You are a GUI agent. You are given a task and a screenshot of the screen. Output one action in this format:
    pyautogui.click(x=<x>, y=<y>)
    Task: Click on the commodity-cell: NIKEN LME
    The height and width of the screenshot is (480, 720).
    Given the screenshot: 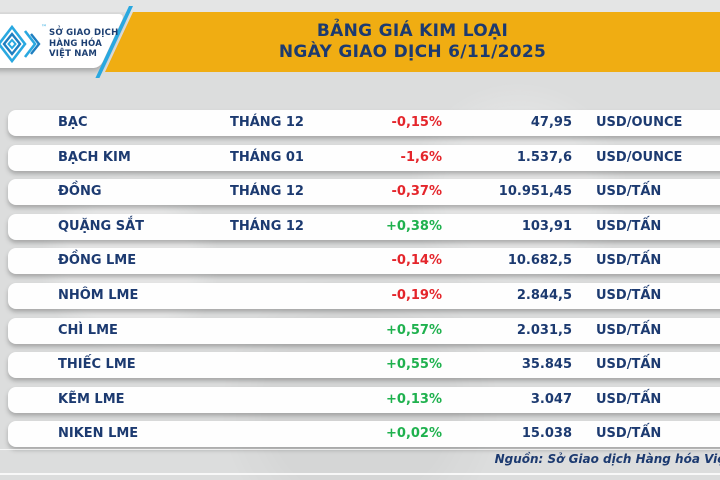 What is the action you would take?
    pyautogui.click(x=98, y=434)
    